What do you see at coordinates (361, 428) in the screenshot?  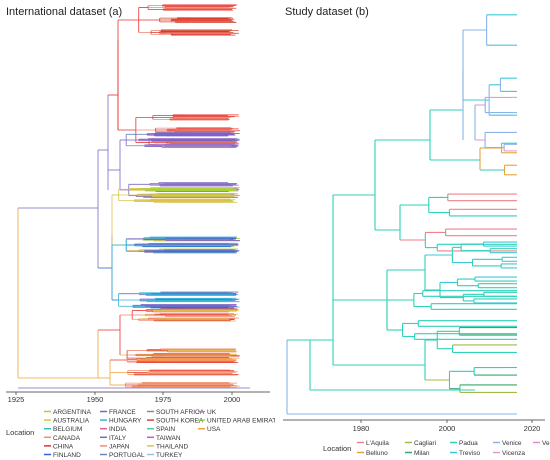 I see `axis-tick-label: 1980` at bounding box center [361, 428].